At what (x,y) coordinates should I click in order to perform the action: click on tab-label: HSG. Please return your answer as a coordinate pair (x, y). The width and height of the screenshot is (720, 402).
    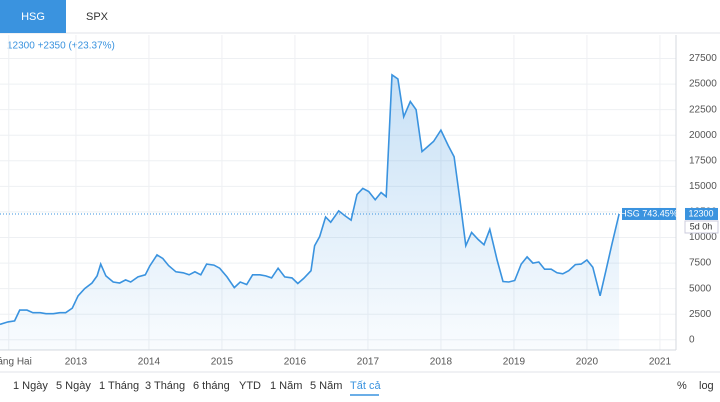
    Looking at the image, I should click on (33, 17).